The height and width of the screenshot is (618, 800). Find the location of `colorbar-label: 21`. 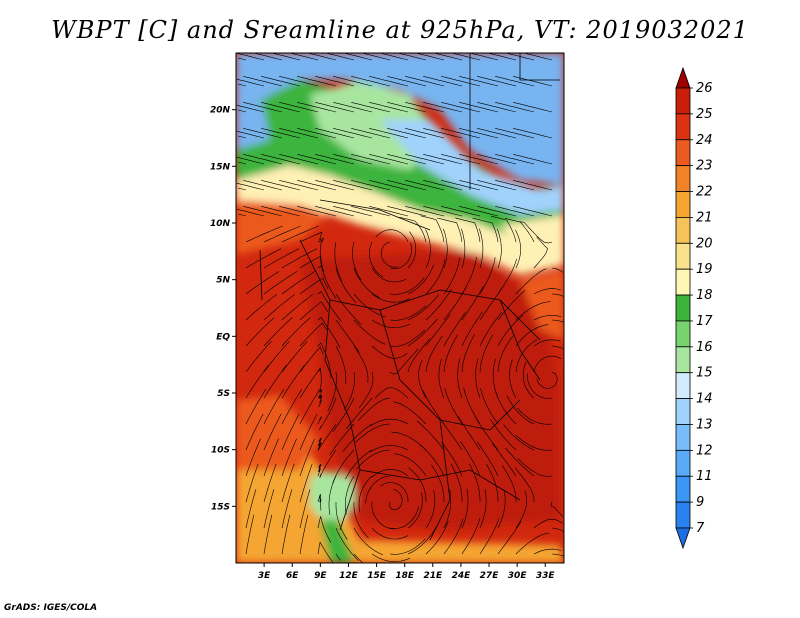

colorbar-label: 21 is located at coordinates (704, 217).